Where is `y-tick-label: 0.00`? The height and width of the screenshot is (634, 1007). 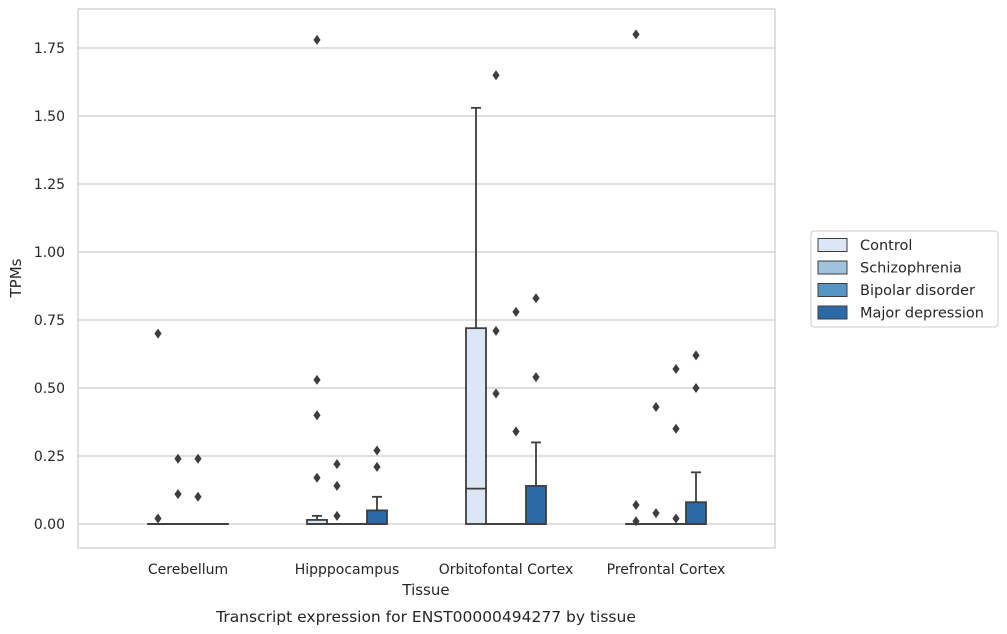
y-tick-label: 0.00 is located at coordinates (49, 525).